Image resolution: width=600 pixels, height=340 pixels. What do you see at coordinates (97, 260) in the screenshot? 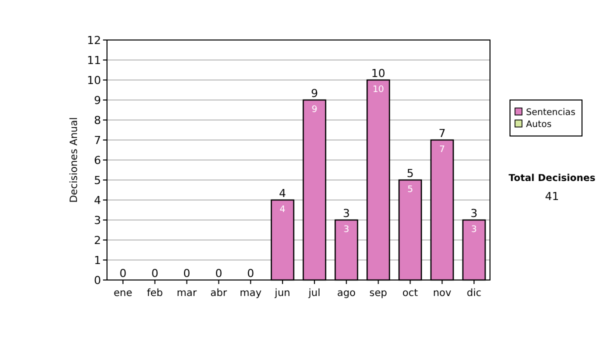
I see `y-tick-label: 1` at bounding box center [97, 260].